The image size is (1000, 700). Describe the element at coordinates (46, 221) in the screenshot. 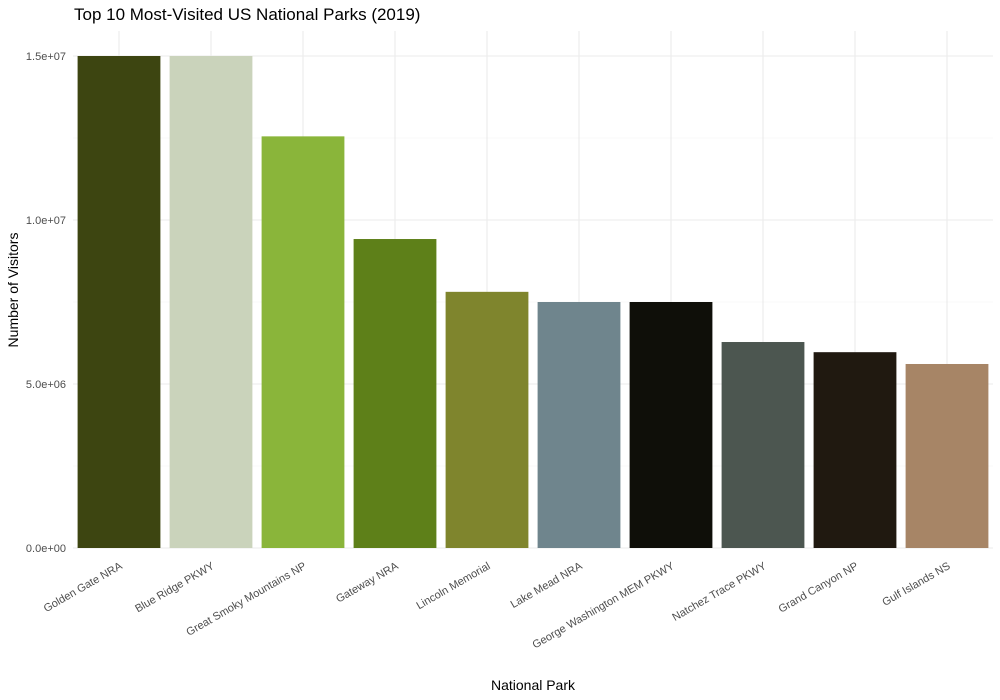

I see `y-tick-label: 1.0e+07` at that location.